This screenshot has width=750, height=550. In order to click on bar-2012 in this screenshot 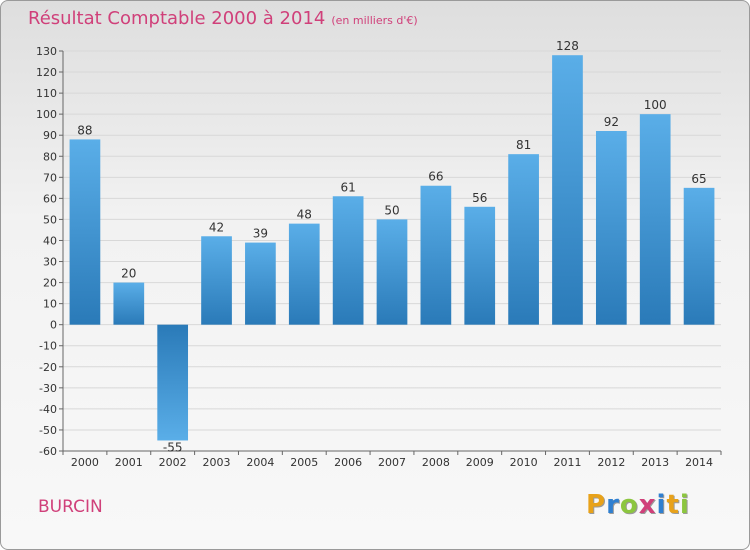, I will do `click(611, 228)`.